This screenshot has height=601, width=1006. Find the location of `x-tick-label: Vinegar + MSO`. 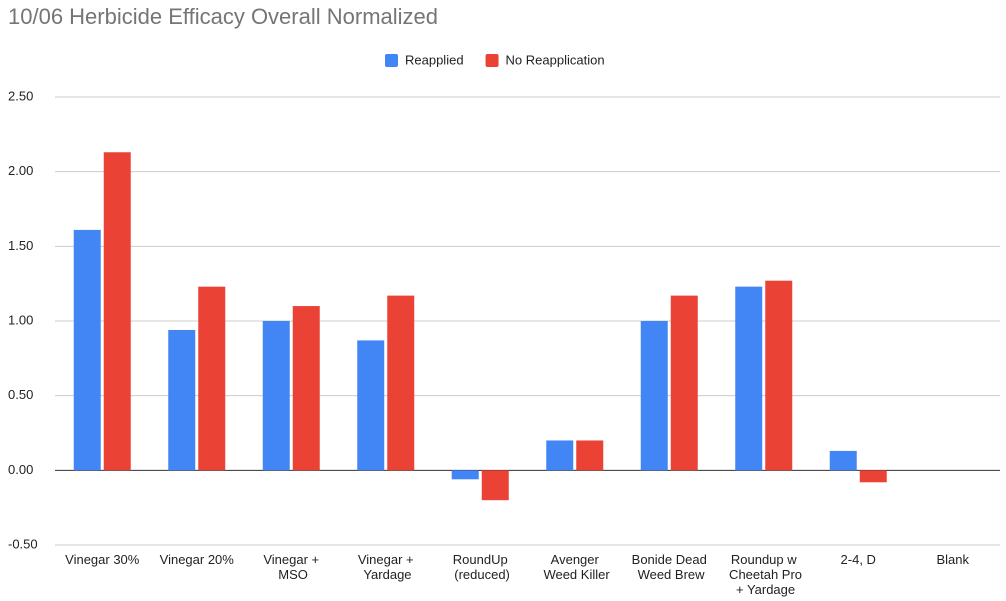

x-tick-label: Vinegar + MSO is located at coordinates (291, 567).